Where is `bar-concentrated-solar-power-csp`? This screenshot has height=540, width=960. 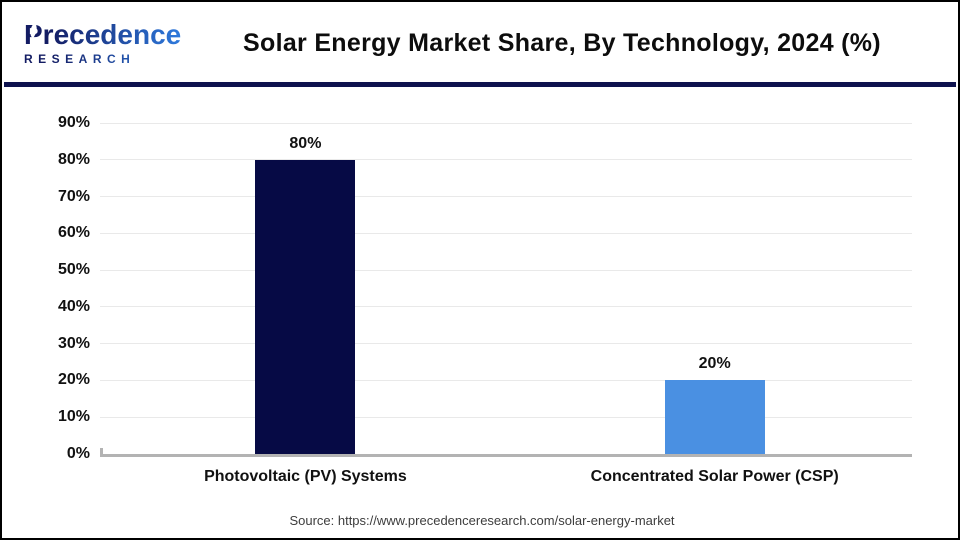 bar-concentrated-solar-power-csp is located at coordinates (714, 417).